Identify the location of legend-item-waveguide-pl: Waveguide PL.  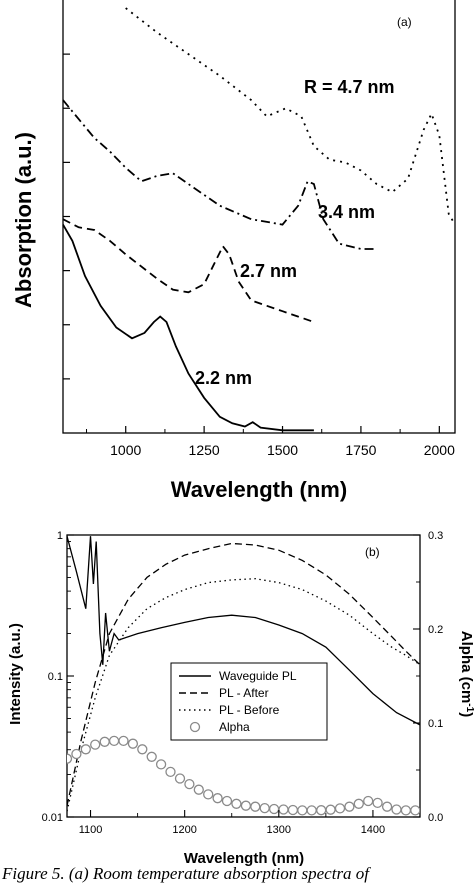
(238, 676).